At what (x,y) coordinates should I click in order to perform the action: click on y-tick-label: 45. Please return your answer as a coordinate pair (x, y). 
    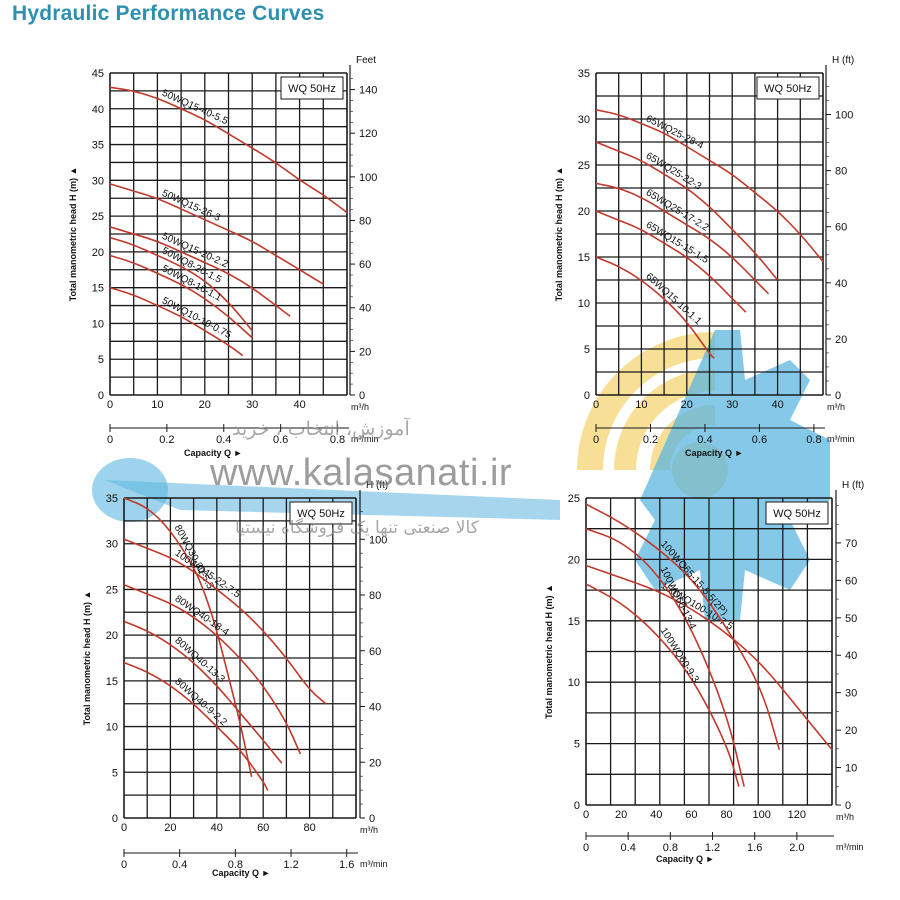
    Looking at the image, I should click on (98, 74).